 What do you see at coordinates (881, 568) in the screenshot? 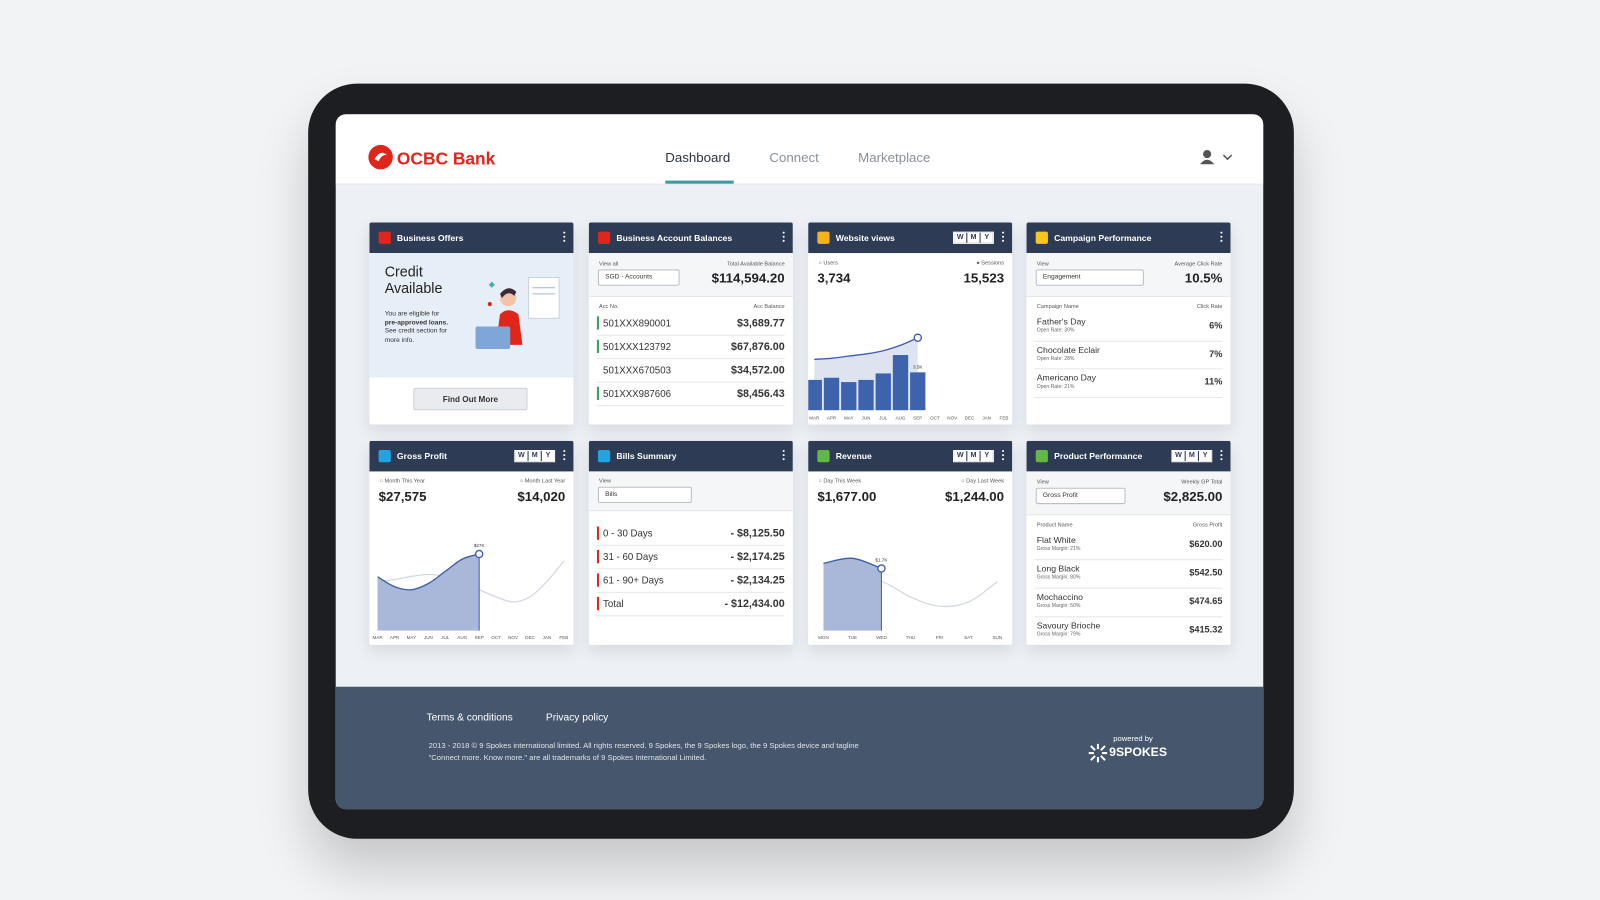
I see `point` at bounding box center [881, 568].